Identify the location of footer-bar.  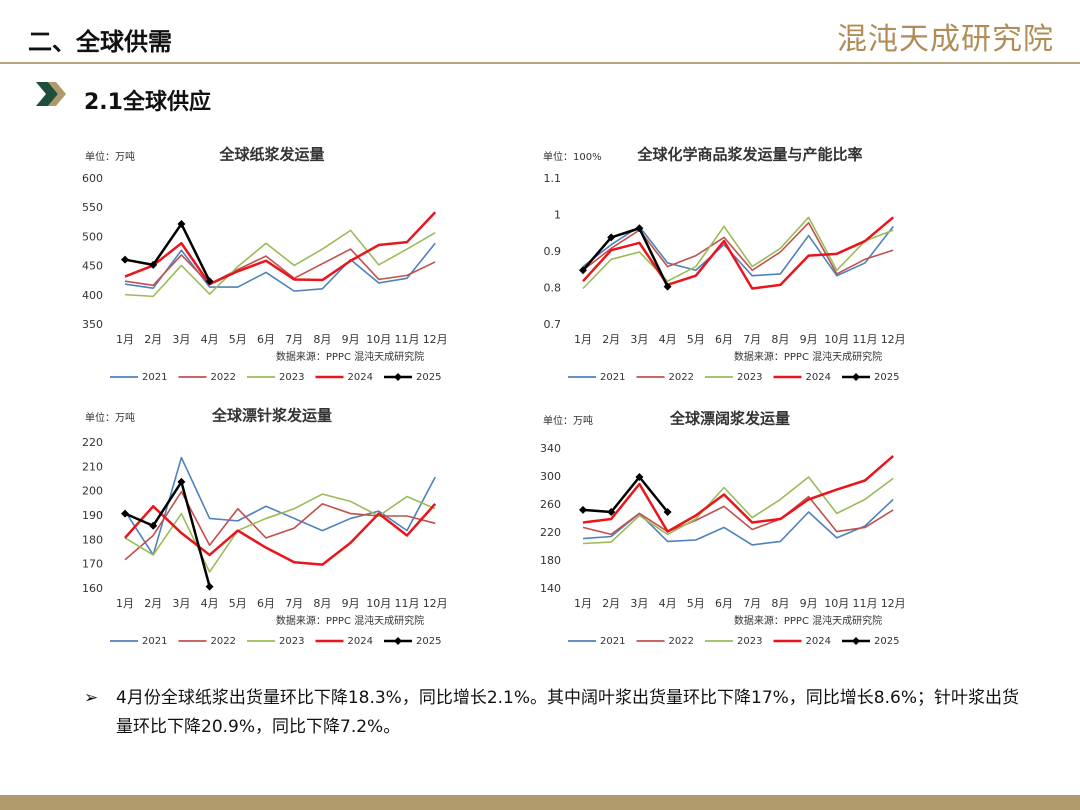
(540, 802).